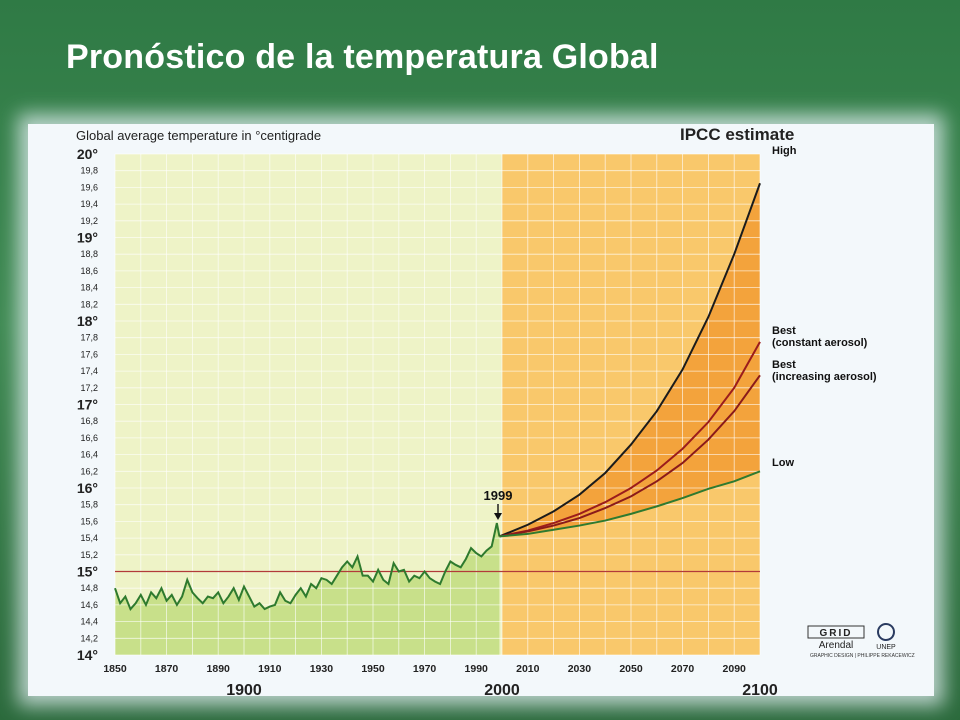  I want to click on arendal-logo: Arendal, so click(836, 645).